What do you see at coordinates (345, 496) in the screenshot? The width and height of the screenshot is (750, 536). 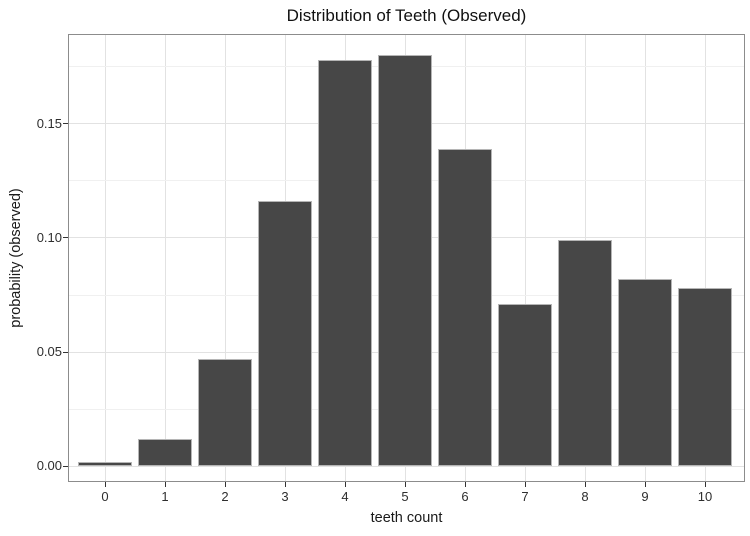 I see `x-tick-label: 4` at bounding box center [345, 496].